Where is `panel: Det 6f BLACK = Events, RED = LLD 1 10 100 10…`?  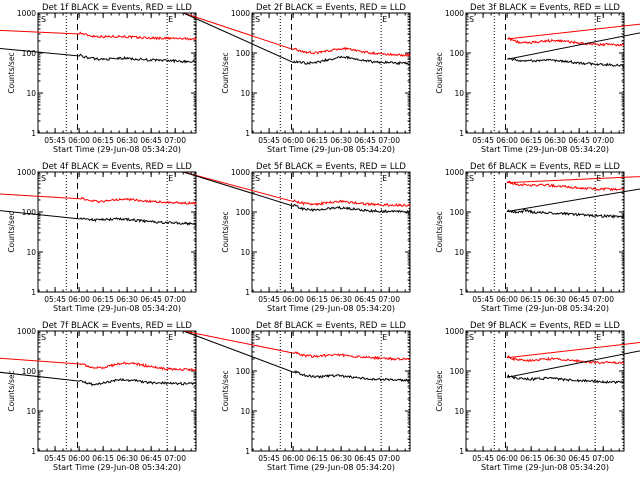
panel: Det 6f BLACK = Events, RED = LLD 1 10 100 10… is located at coordinates (537, 237).